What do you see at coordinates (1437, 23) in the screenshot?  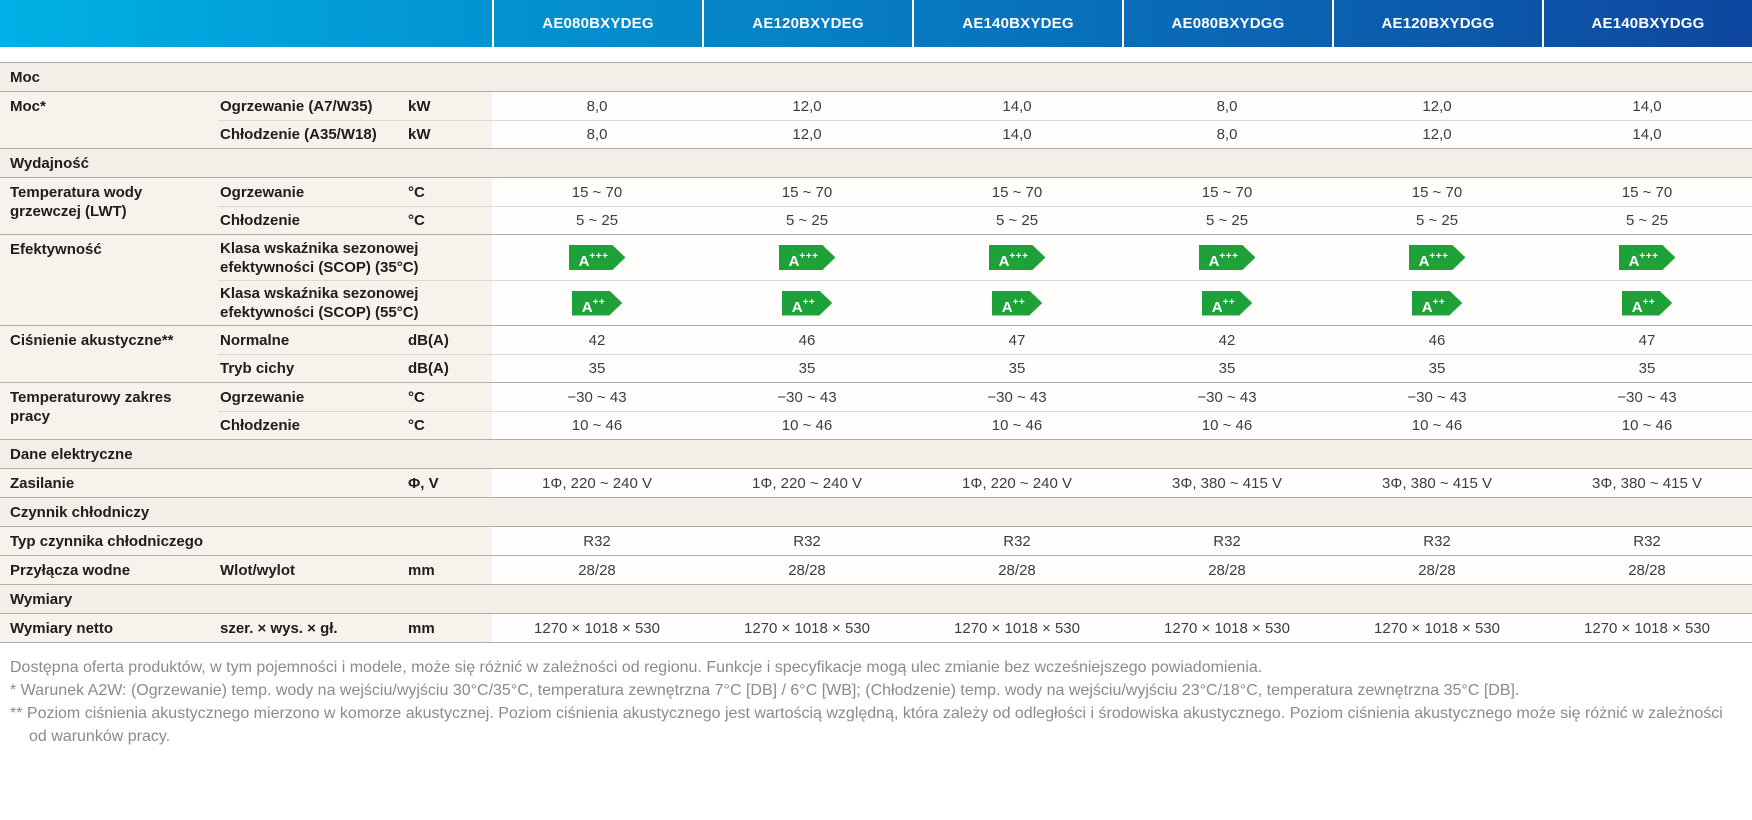 I see `model-header: AE120BXYDGG` at bounding box center [1437, 23].